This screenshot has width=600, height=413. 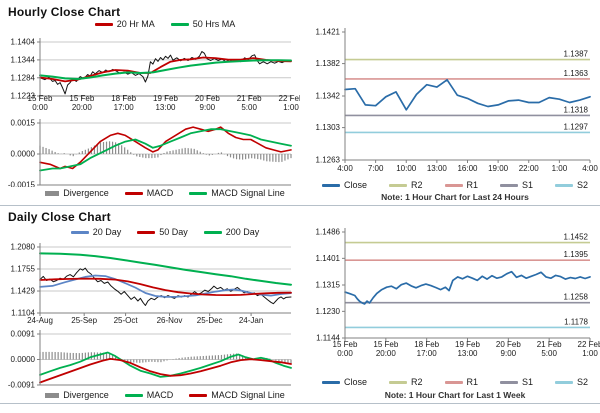 What do you see at coordinates (576, 126) in the screenshot?
I see `pivot-label-s2: 1.1297` at bounding box center [576, 126].